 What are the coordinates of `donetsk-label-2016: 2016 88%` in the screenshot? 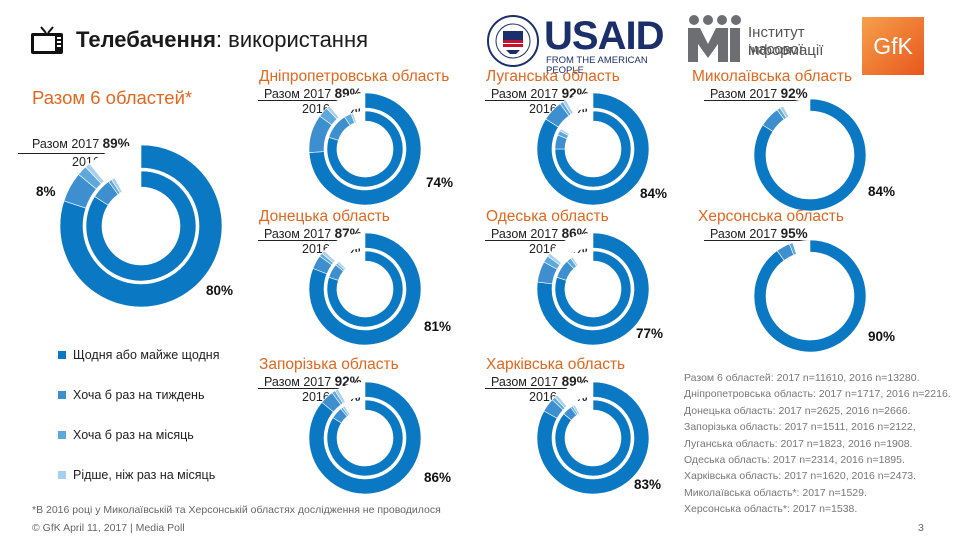 It's located at (331, 248).